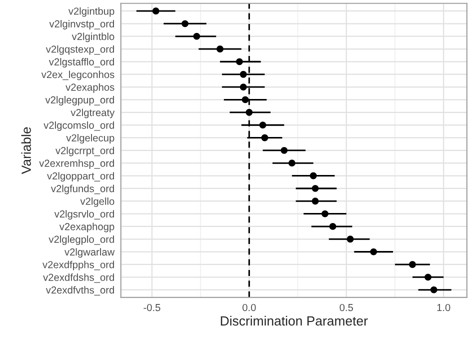 The image size is (474, 338). I want to click on y-tick-label: v2ex_legconhos, so click(77, 75).